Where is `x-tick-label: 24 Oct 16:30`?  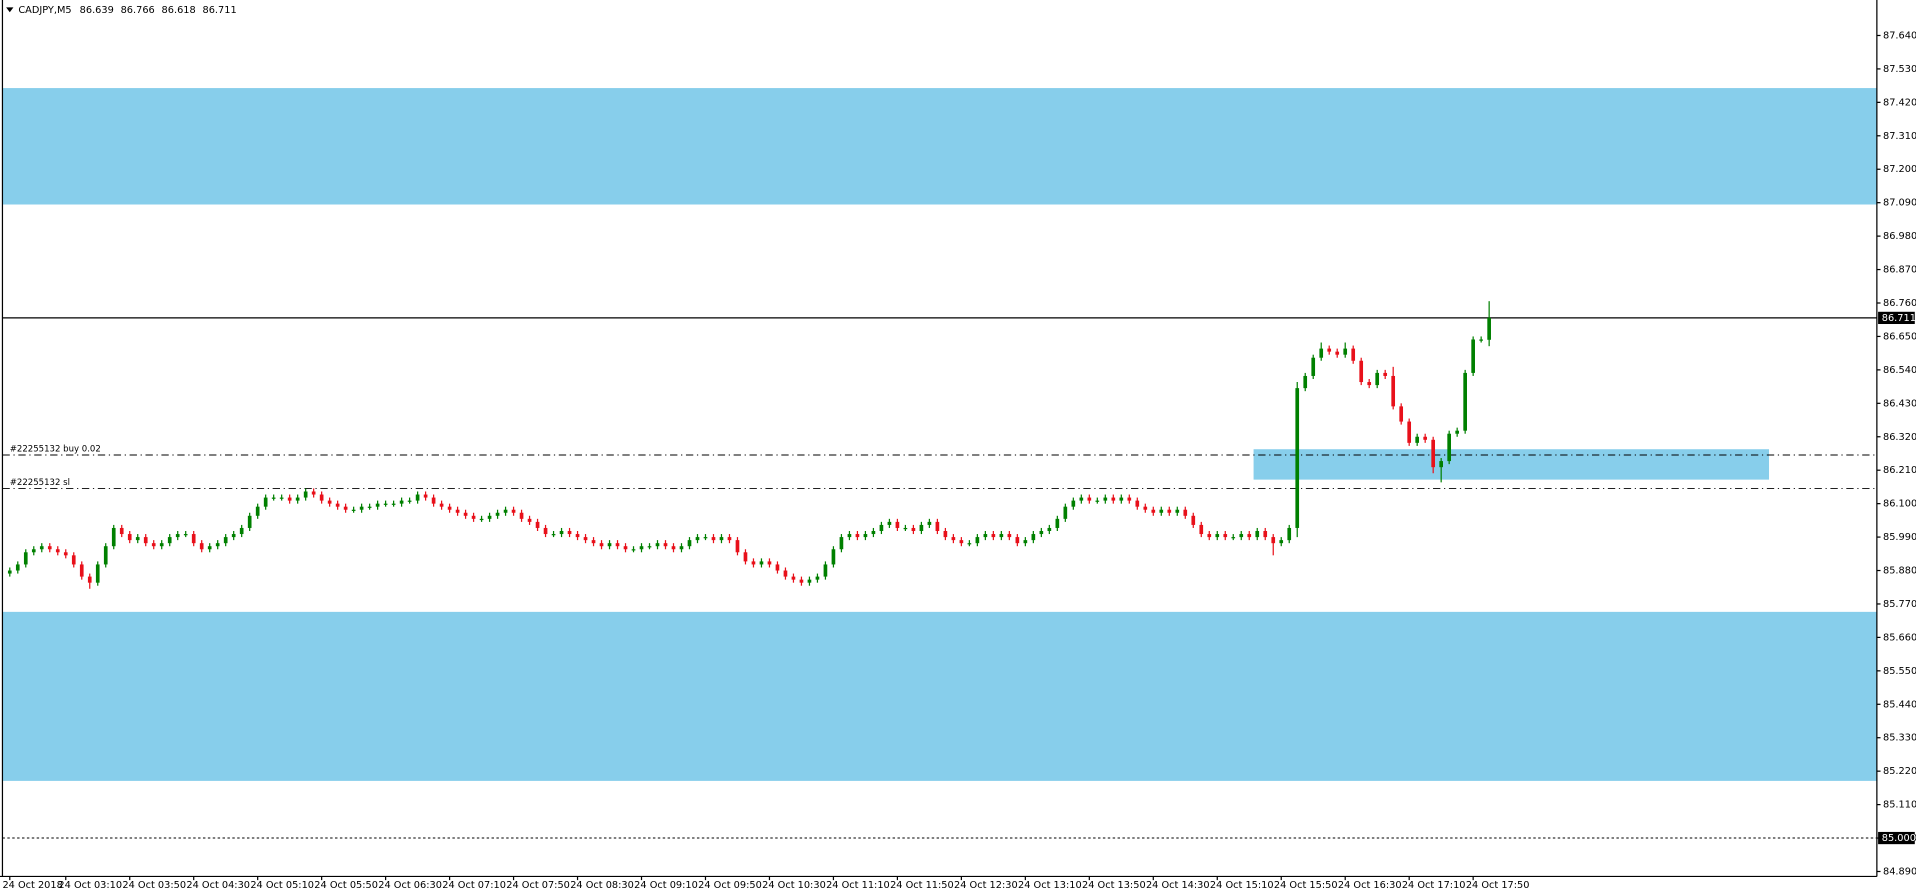 x-tick-label: 24 Oct 16:30 is located at coordinates (1370, 885).